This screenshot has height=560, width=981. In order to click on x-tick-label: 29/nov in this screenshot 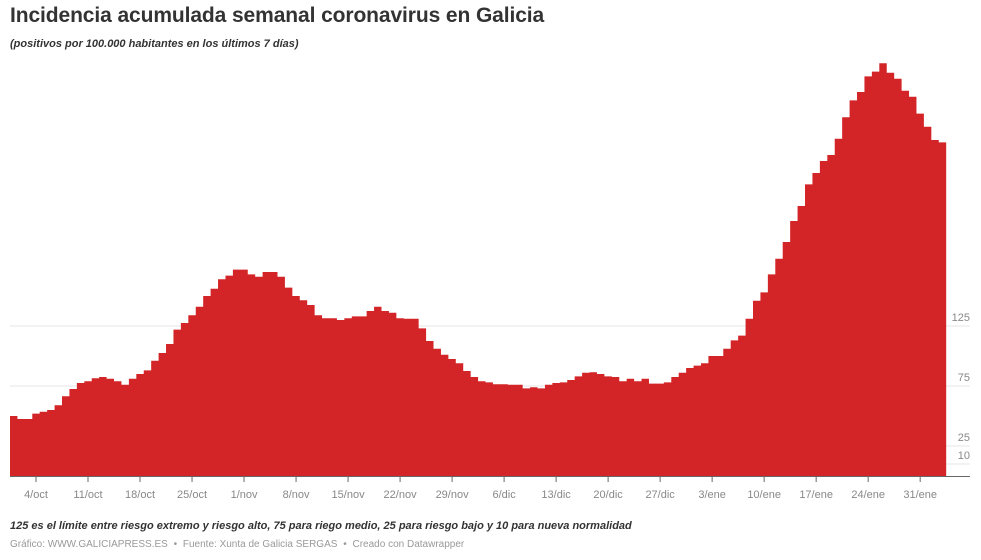, I will do `click(453, 495)`.